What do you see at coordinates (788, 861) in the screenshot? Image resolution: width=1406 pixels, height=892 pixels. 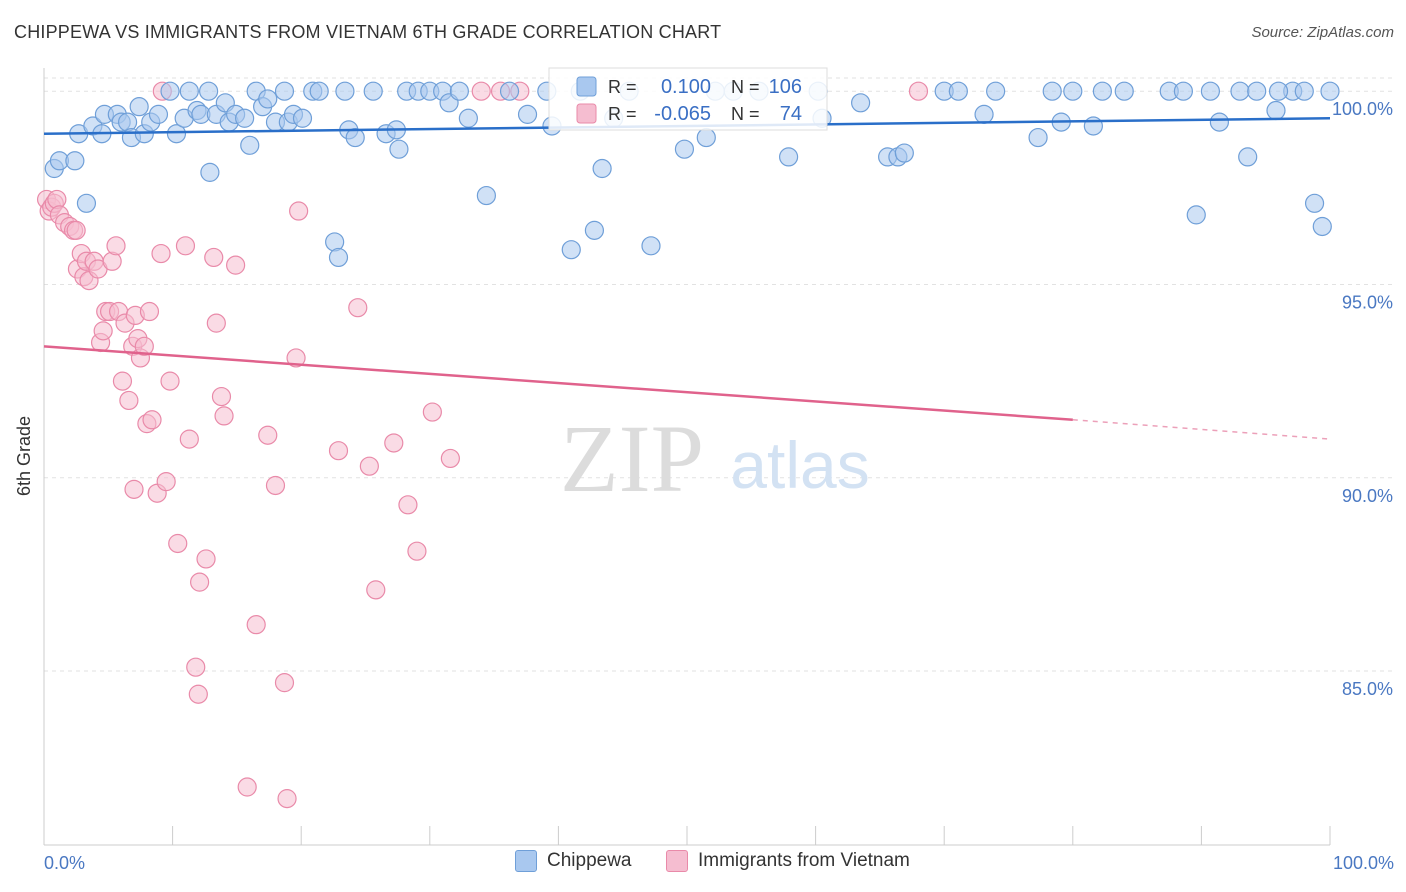 I see `legend-item-vietnam: Immigrants from Vietnam` at bounding box center [788, 861].